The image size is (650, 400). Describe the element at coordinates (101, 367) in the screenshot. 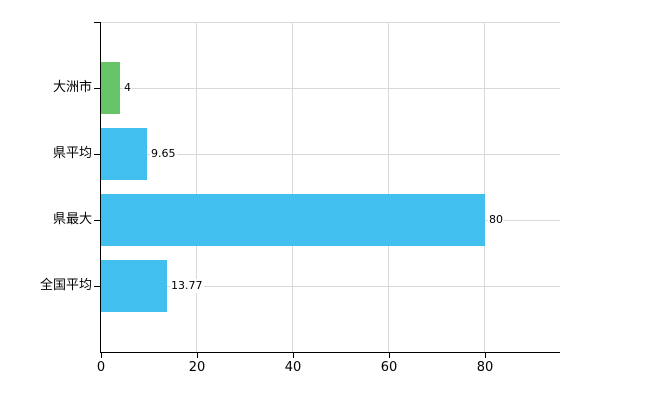

I see `x-tick-label: 0` at that location.